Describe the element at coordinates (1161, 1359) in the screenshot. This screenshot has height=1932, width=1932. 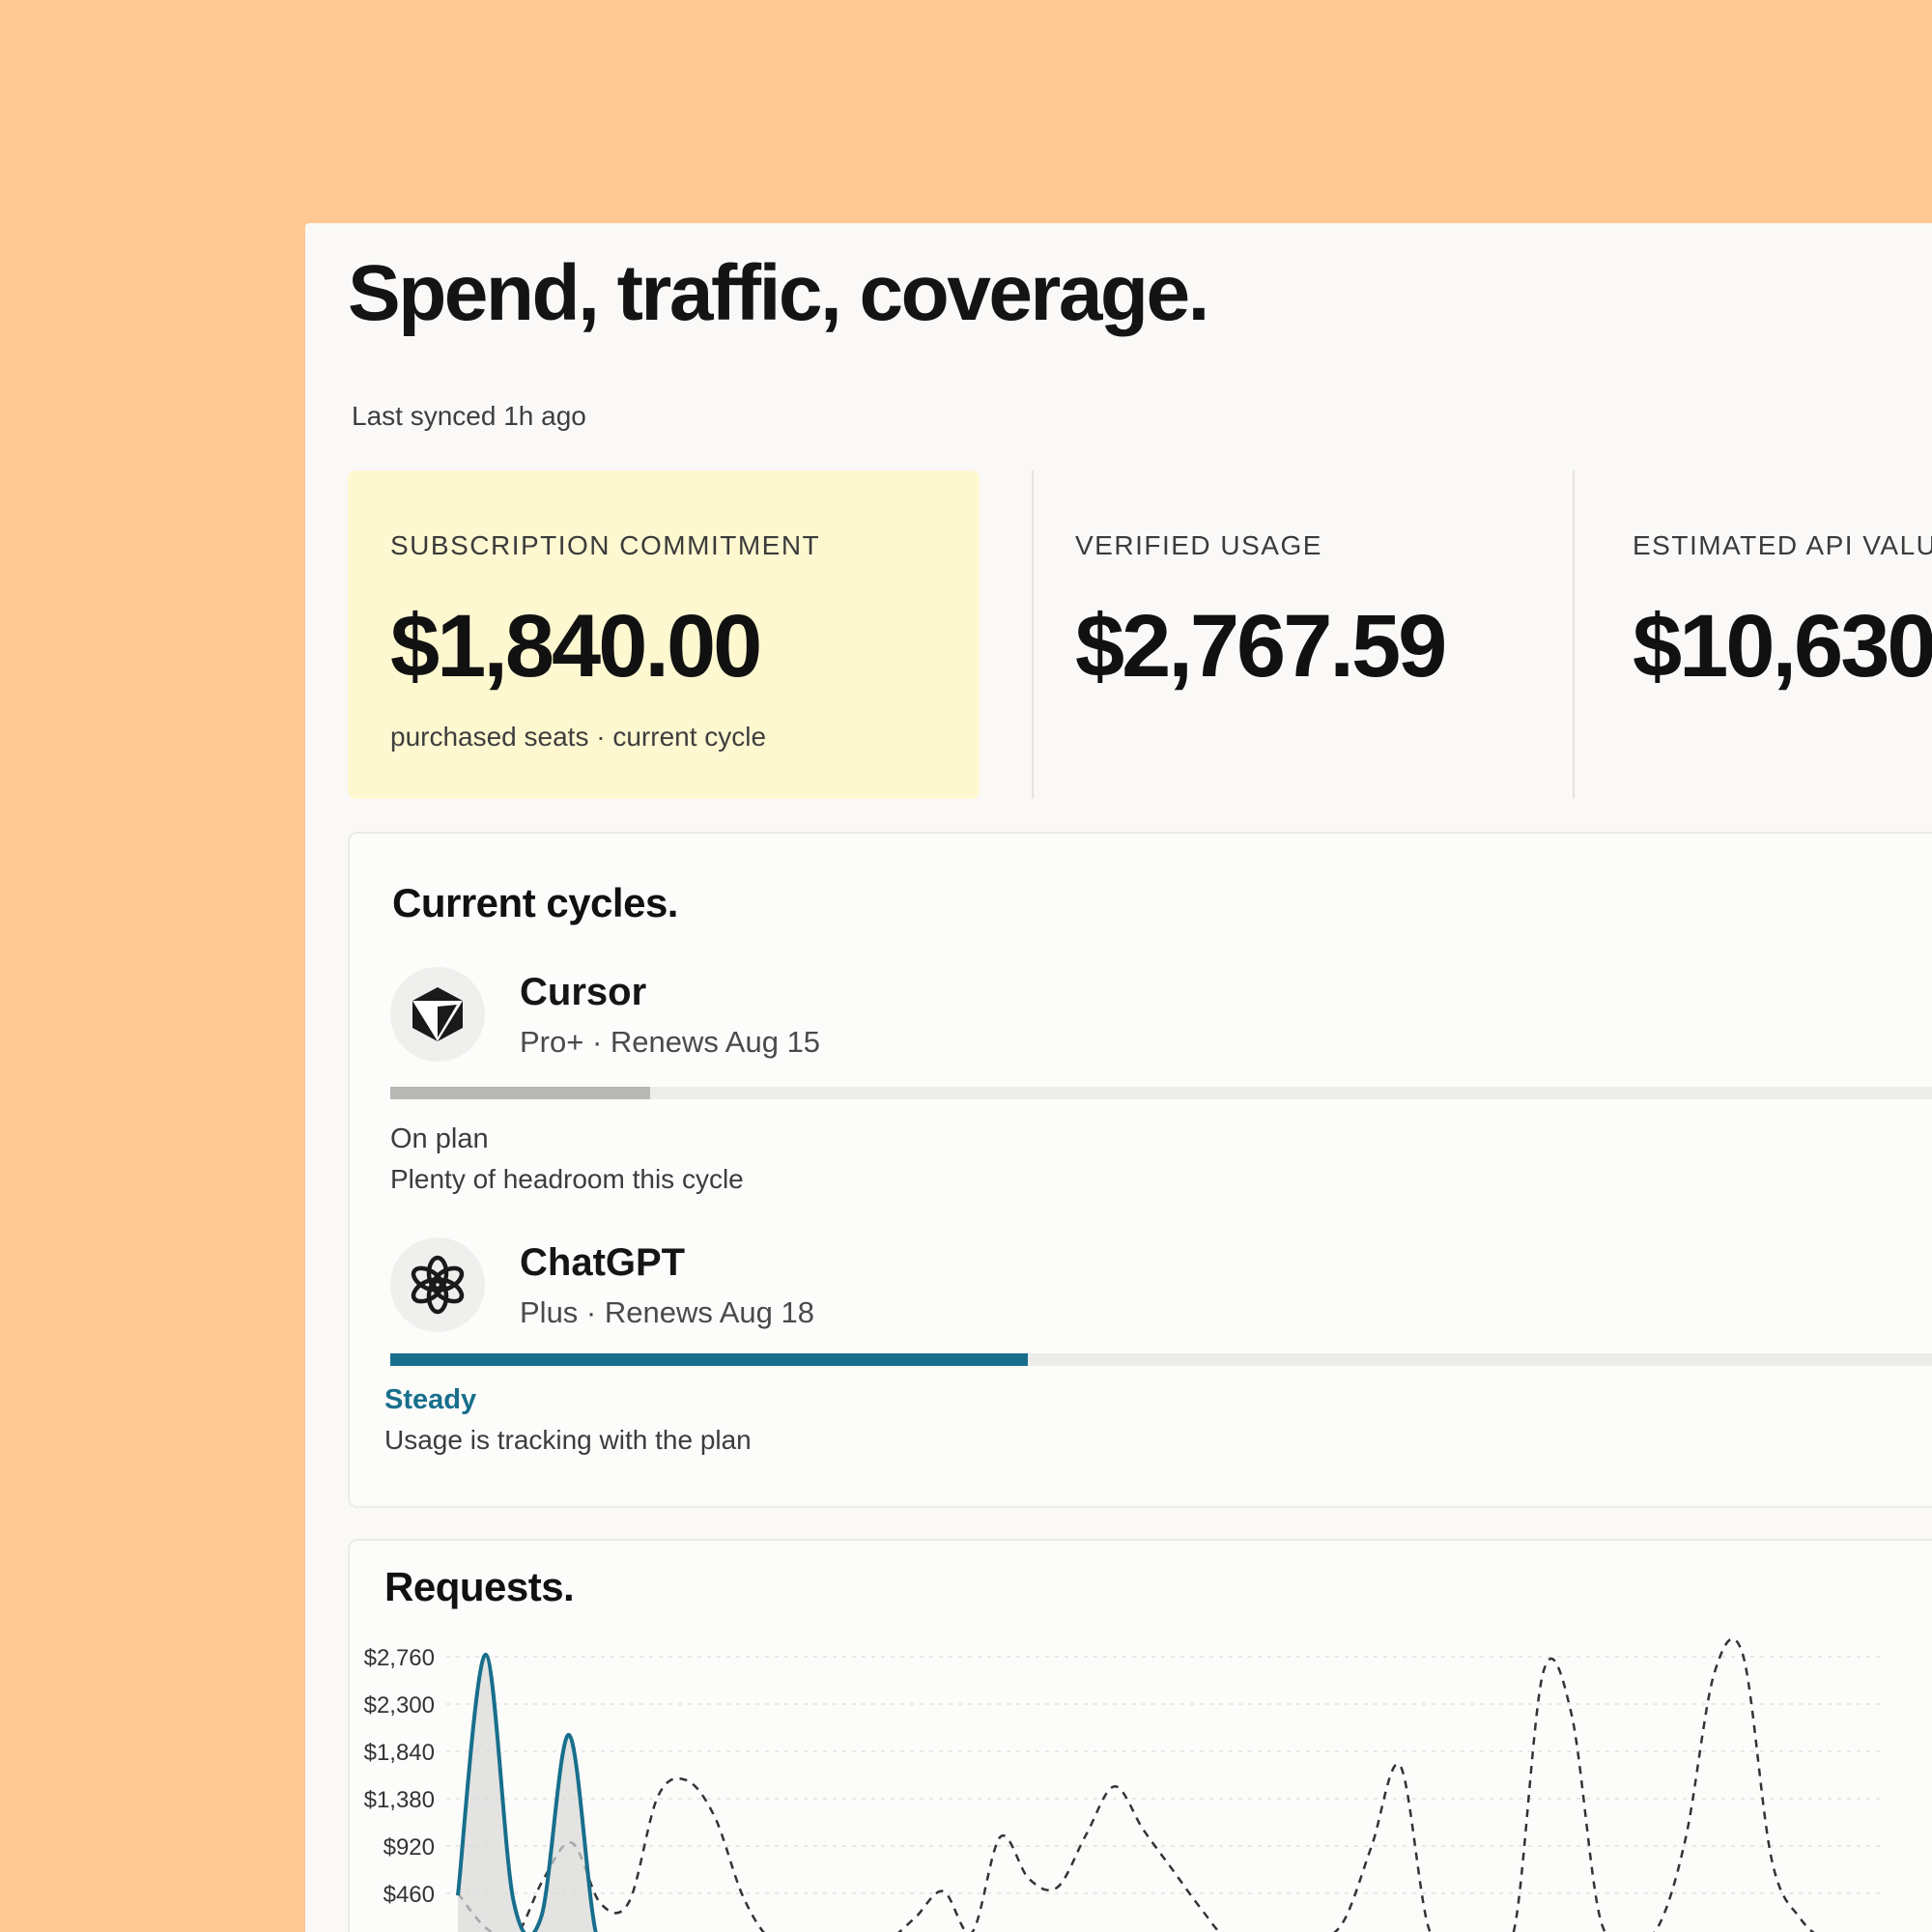
I see `chatgpt-usage-bar` at that location.